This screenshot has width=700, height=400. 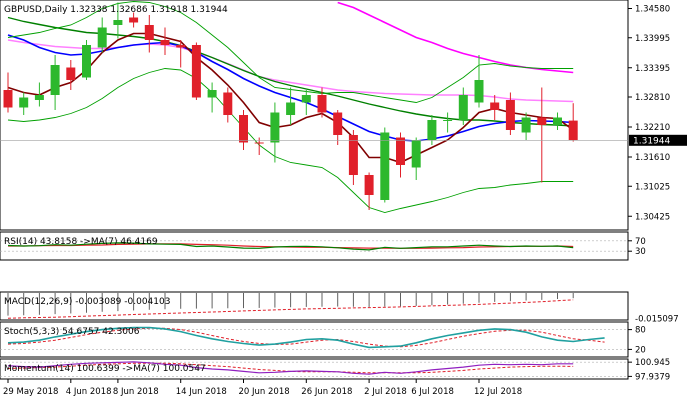 I want to click on price-tick-label: 1.34580, so click(x=652, y=10).